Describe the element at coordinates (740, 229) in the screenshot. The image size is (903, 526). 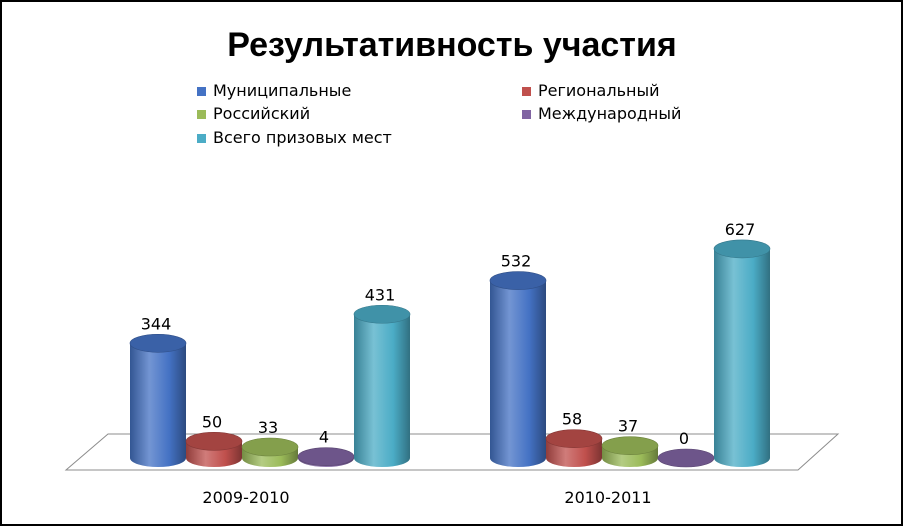
I see `data-label: 627` at that location.